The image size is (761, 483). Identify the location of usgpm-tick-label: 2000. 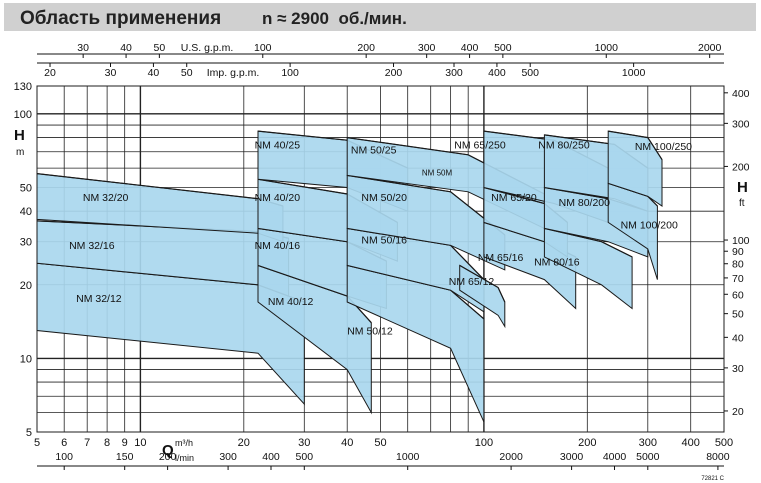
(710, 48).